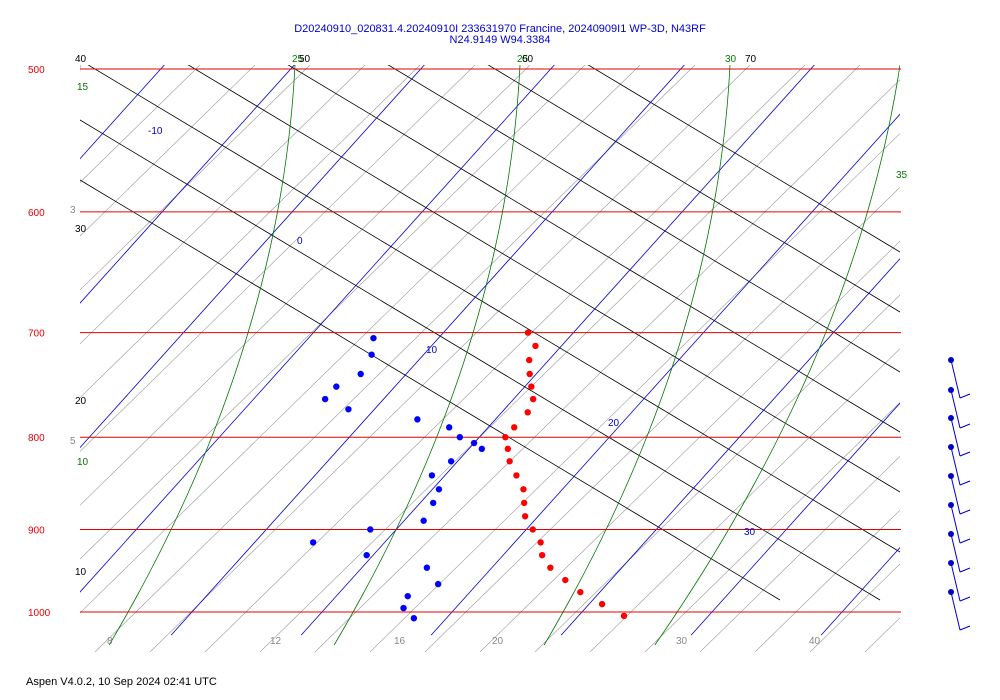 This screenshot has width=1000, height=700. I want to click on dry-adiabat-label: 30, so click(81, 229).